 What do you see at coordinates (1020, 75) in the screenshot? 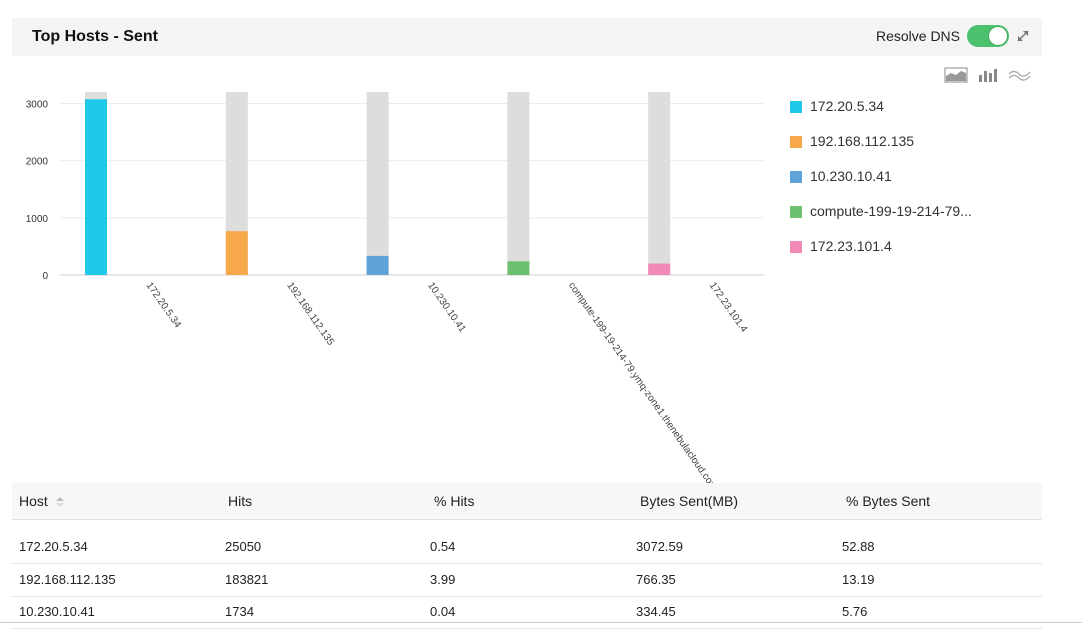
I see `line-chart-icon` at bounding box center [1020, 75].